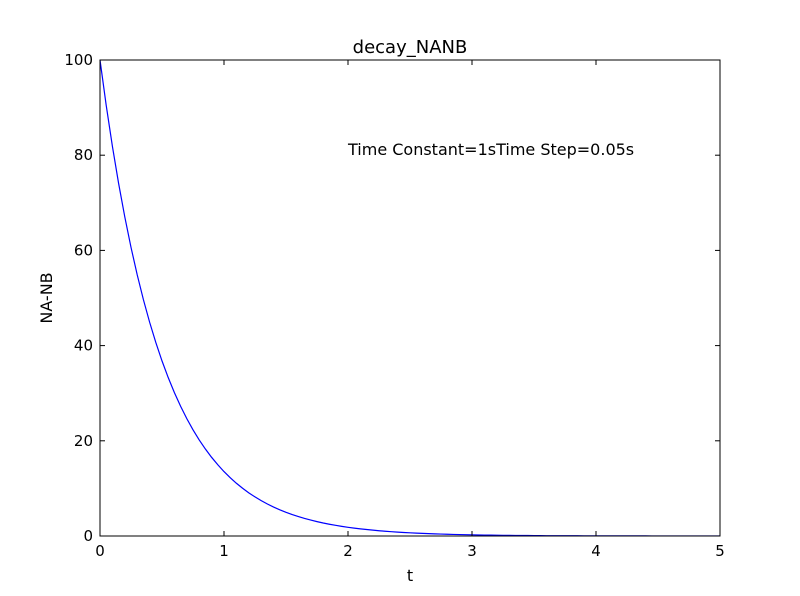 The width and height of the screenshot is (800, 596). I want to click on chart-title: decay_NANB, so click(410, 47).